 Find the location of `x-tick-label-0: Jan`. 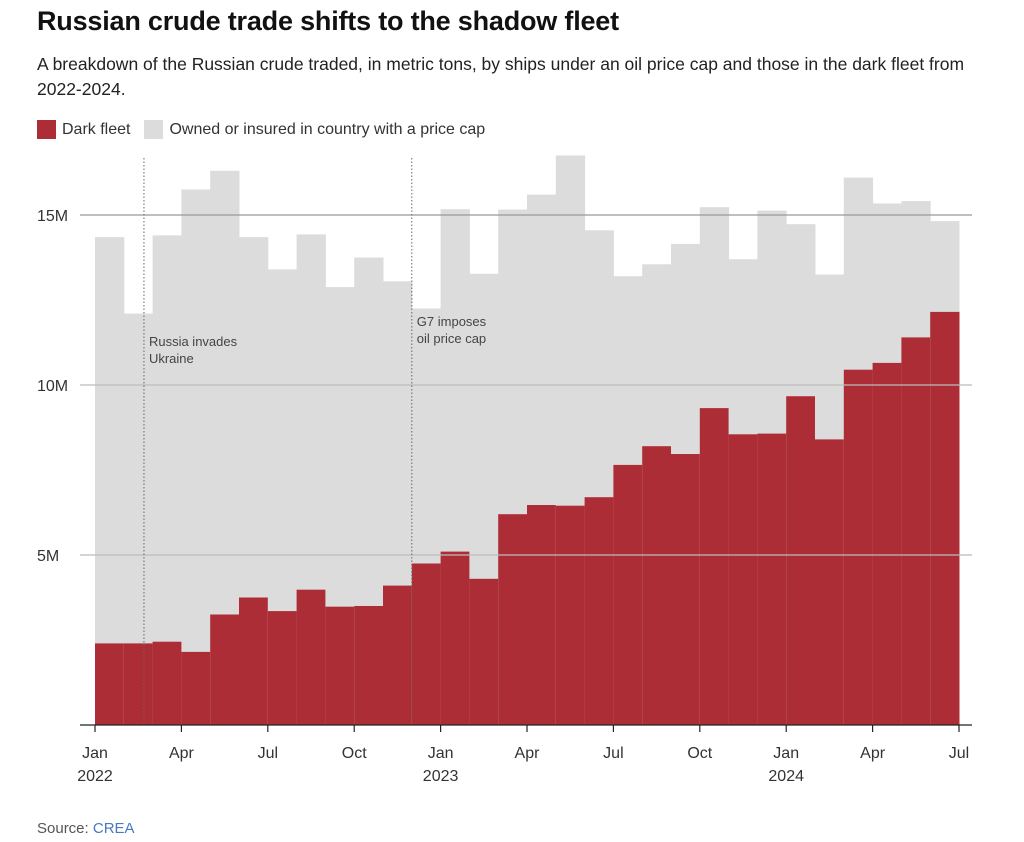

x-tick-label-0: Jan is located at coordinates (95, 753).